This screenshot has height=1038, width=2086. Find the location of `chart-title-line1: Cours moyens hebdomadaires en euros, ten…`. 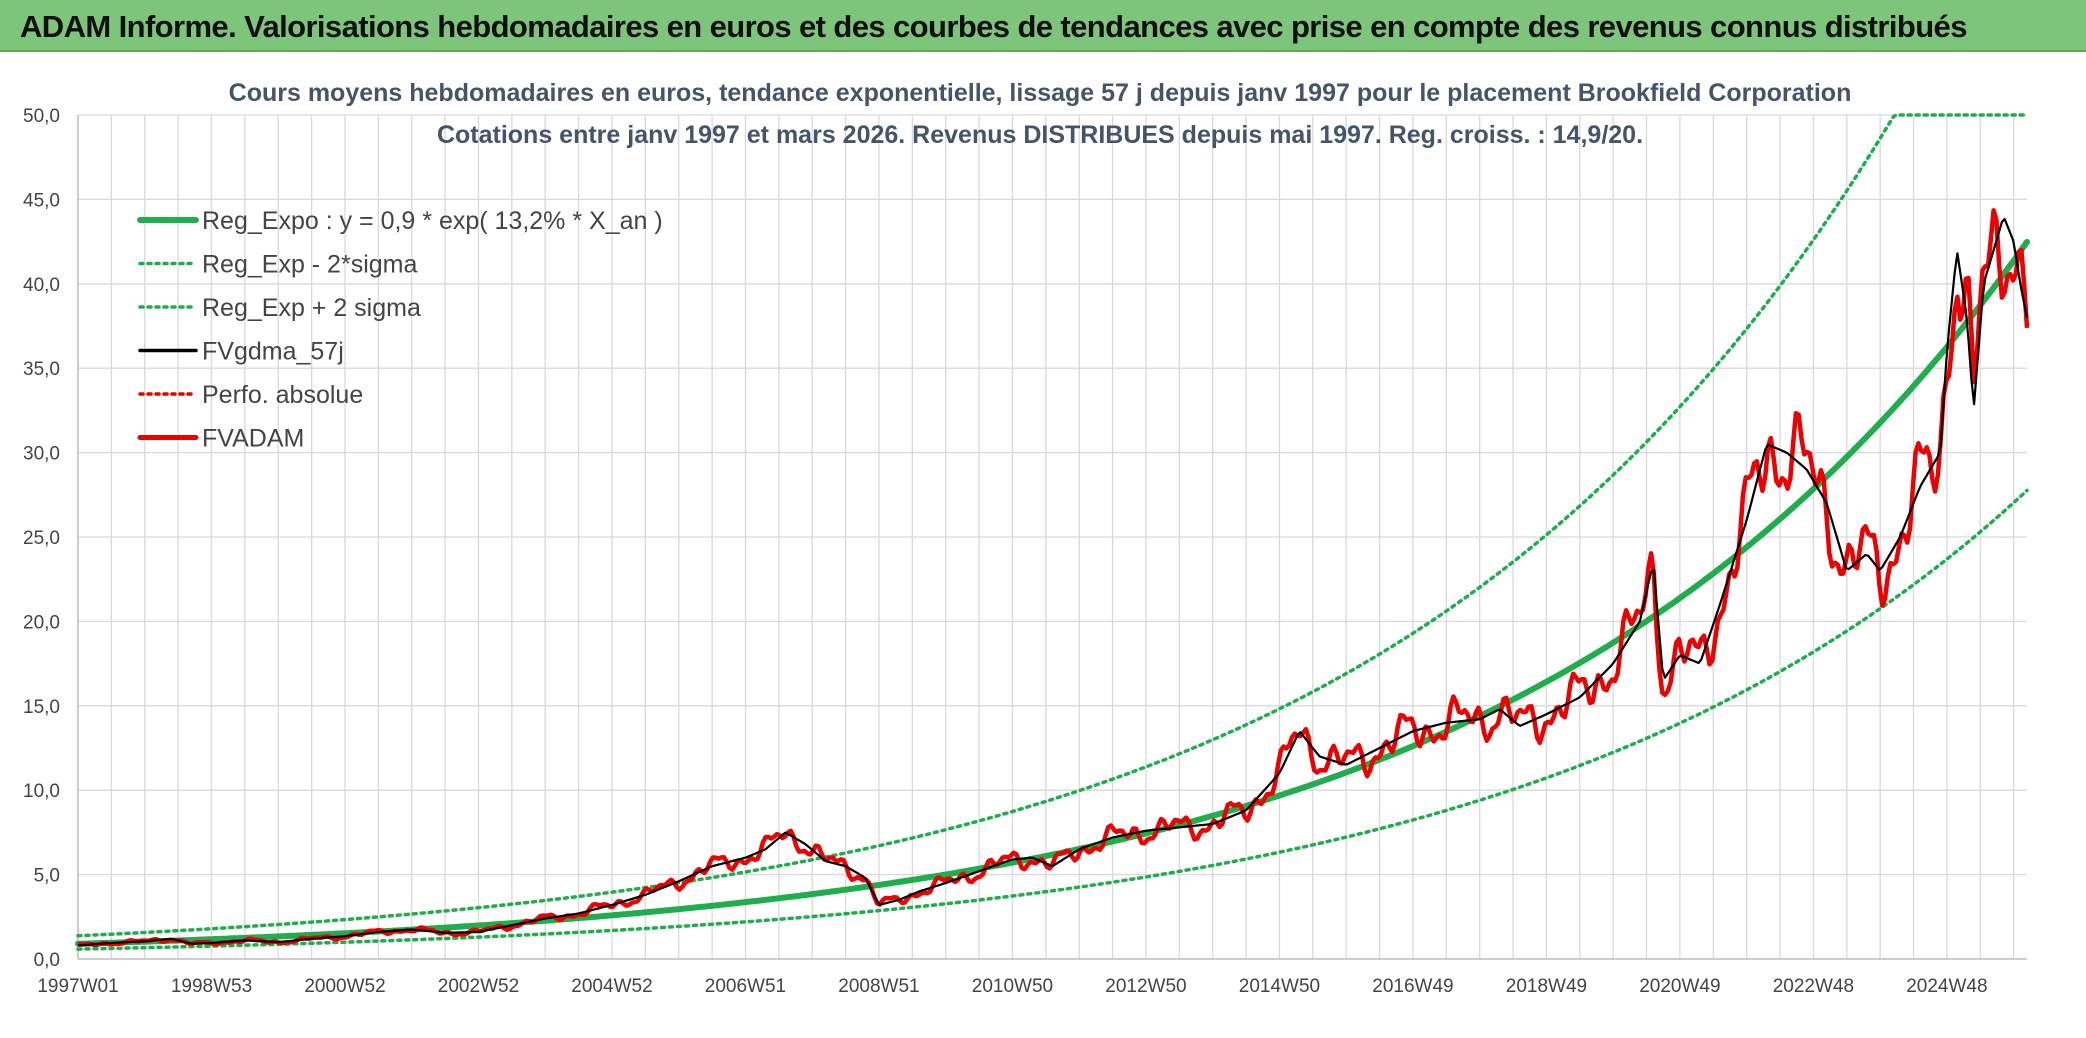

chart-title-line1: Cours moyens hebdomadaires en euros, ten… is located at coordinates (1040, 93).